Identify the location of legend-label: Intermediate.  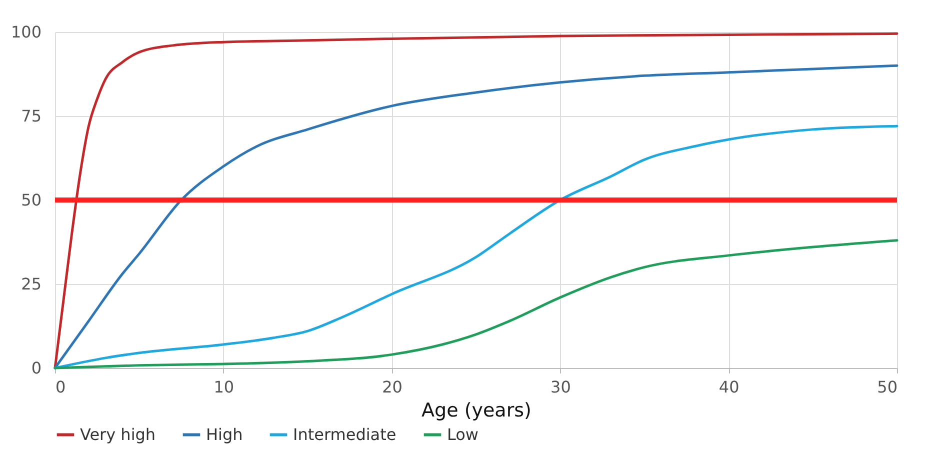
(344, 434).